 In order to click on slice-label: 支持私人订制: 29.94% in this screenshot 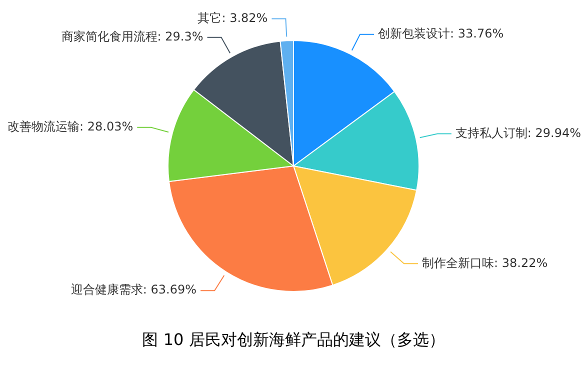, I will do `click(518, 133)`.